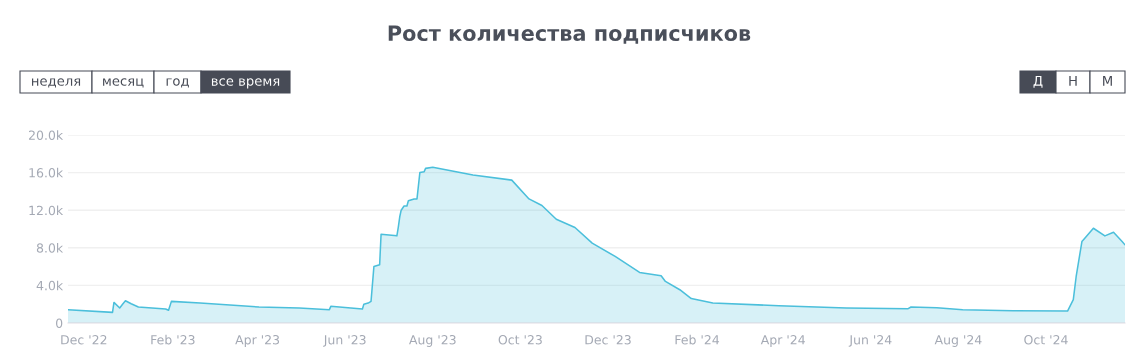 Image resolution: width=1138 pixels, height=361 pixels. I want to click on x-tick-label: Feb '23, so click(173, 339).